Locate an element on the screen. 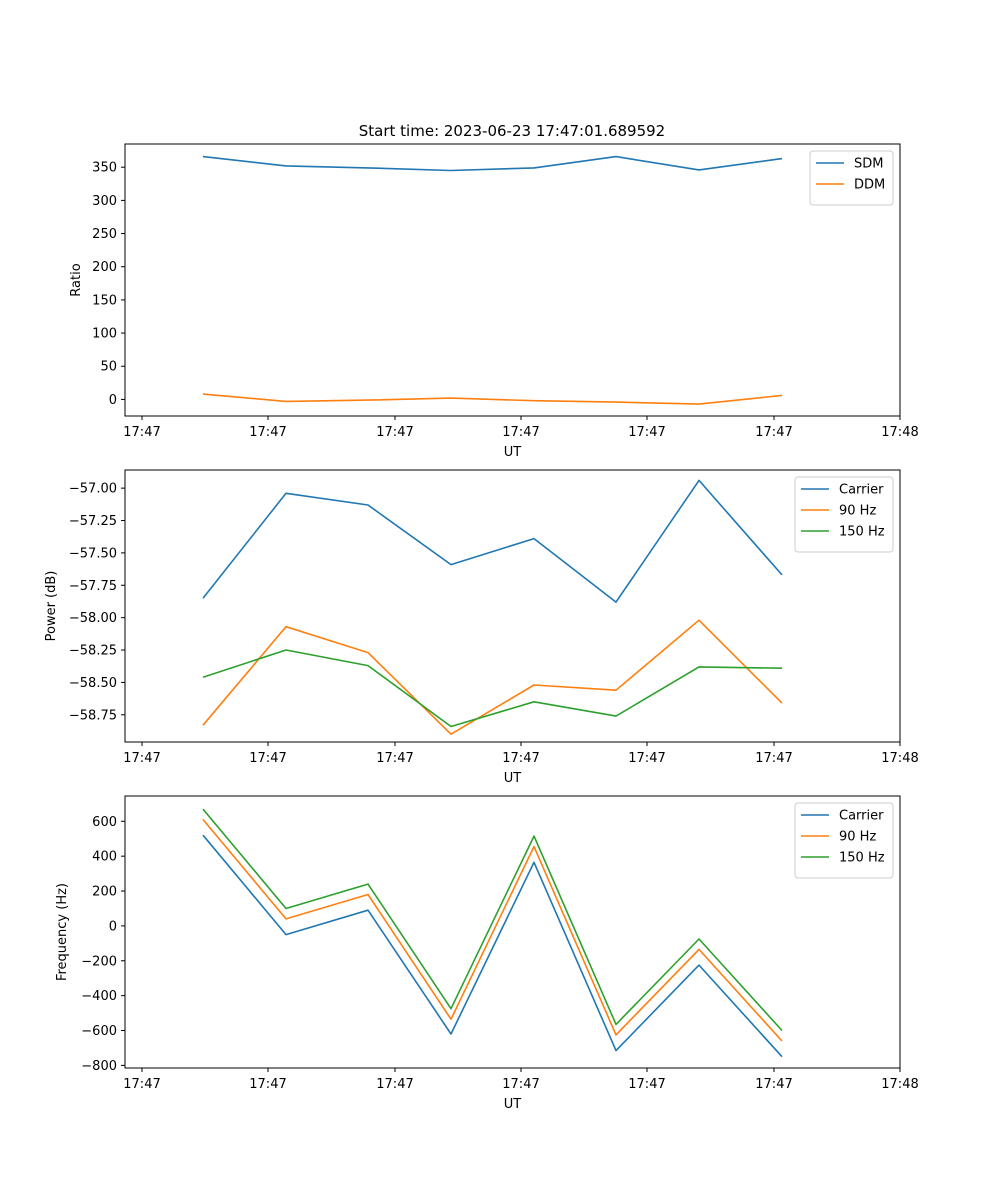 The image size is (1000, 1200). y-tick-label: −57.50 is located at coordinates (93, 553).